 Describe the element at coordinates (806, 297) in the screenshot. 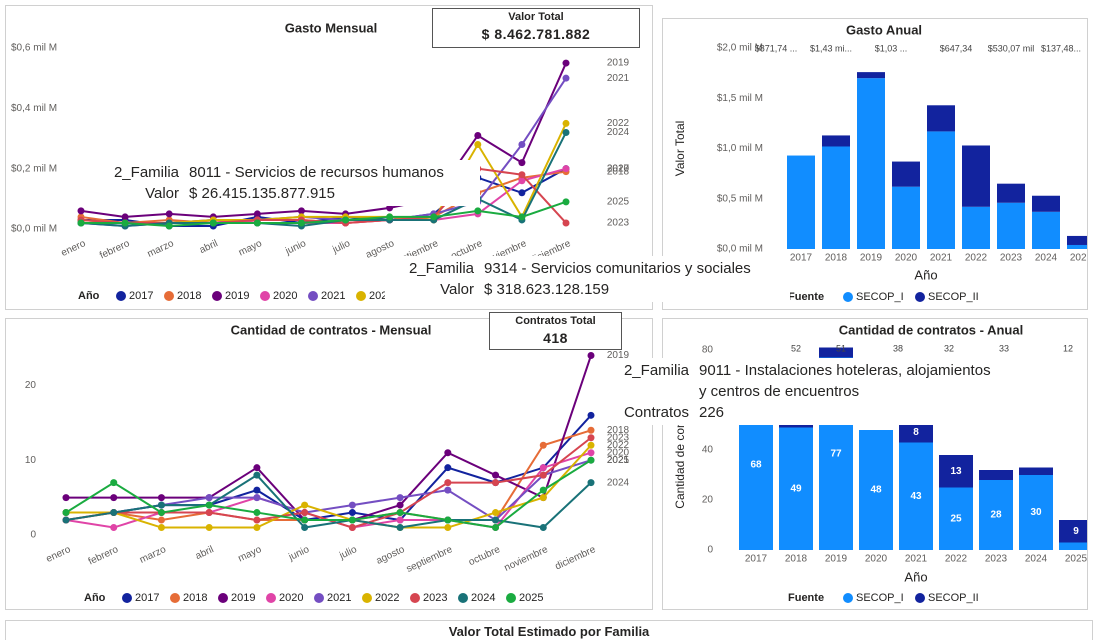

I see `legend-title: Fuente` at that location.